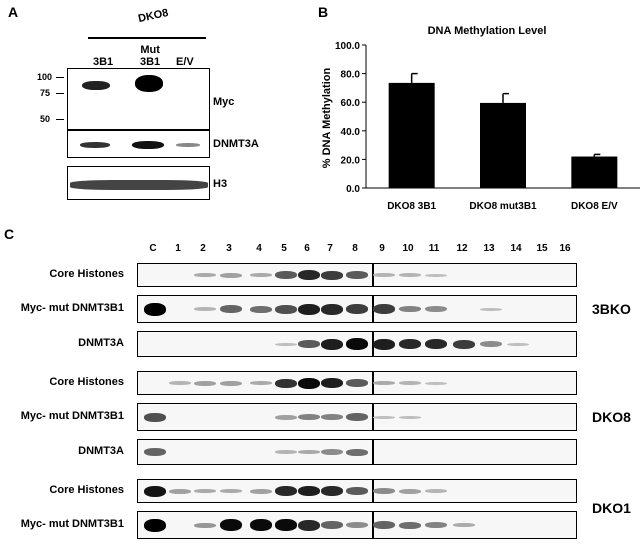 The width and height of the screenshot is (643, 545). What do you see at coordinates (72, 308) in the screenshot?
I see `row-label: Myc- mut DNMT3B1` at bounding box center [72, 308].